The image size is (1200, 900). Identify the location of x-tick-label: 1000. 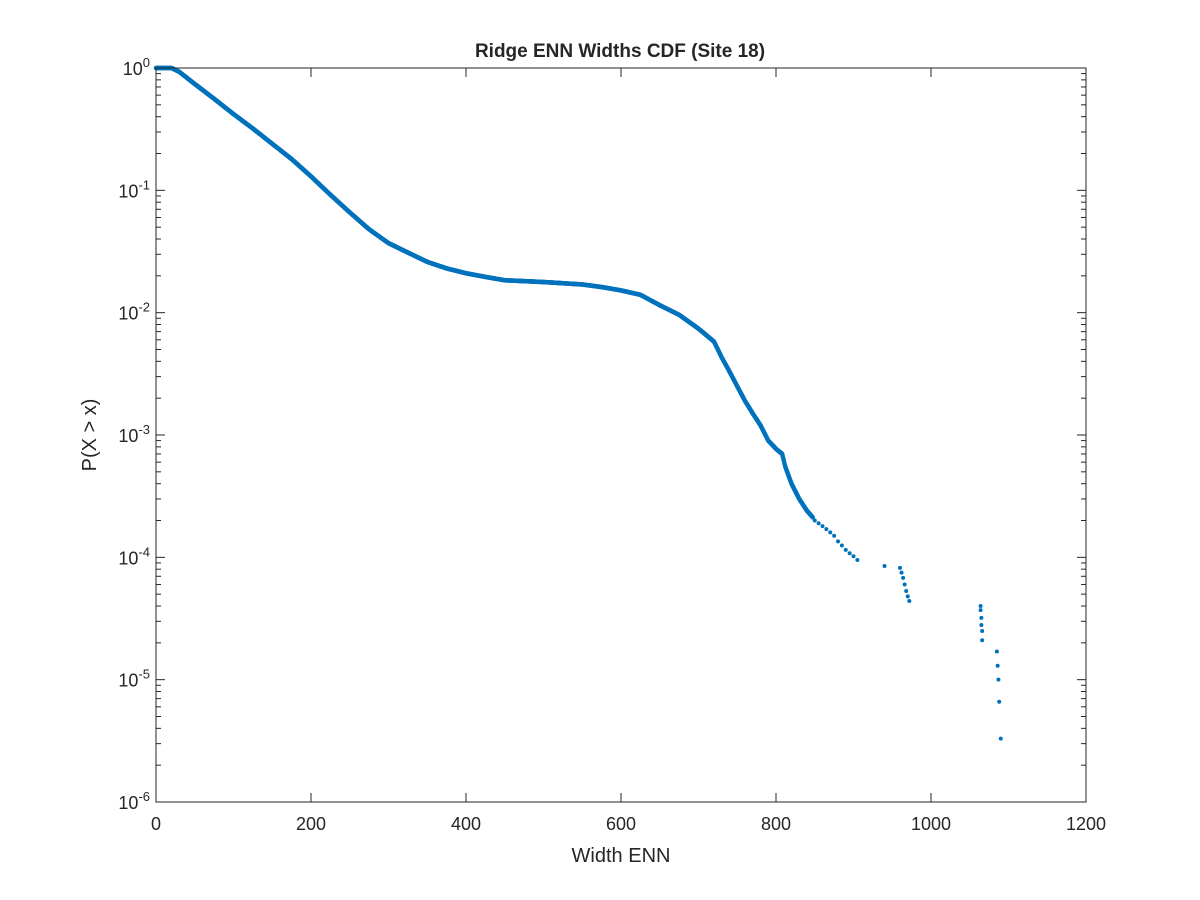
(931, 824).